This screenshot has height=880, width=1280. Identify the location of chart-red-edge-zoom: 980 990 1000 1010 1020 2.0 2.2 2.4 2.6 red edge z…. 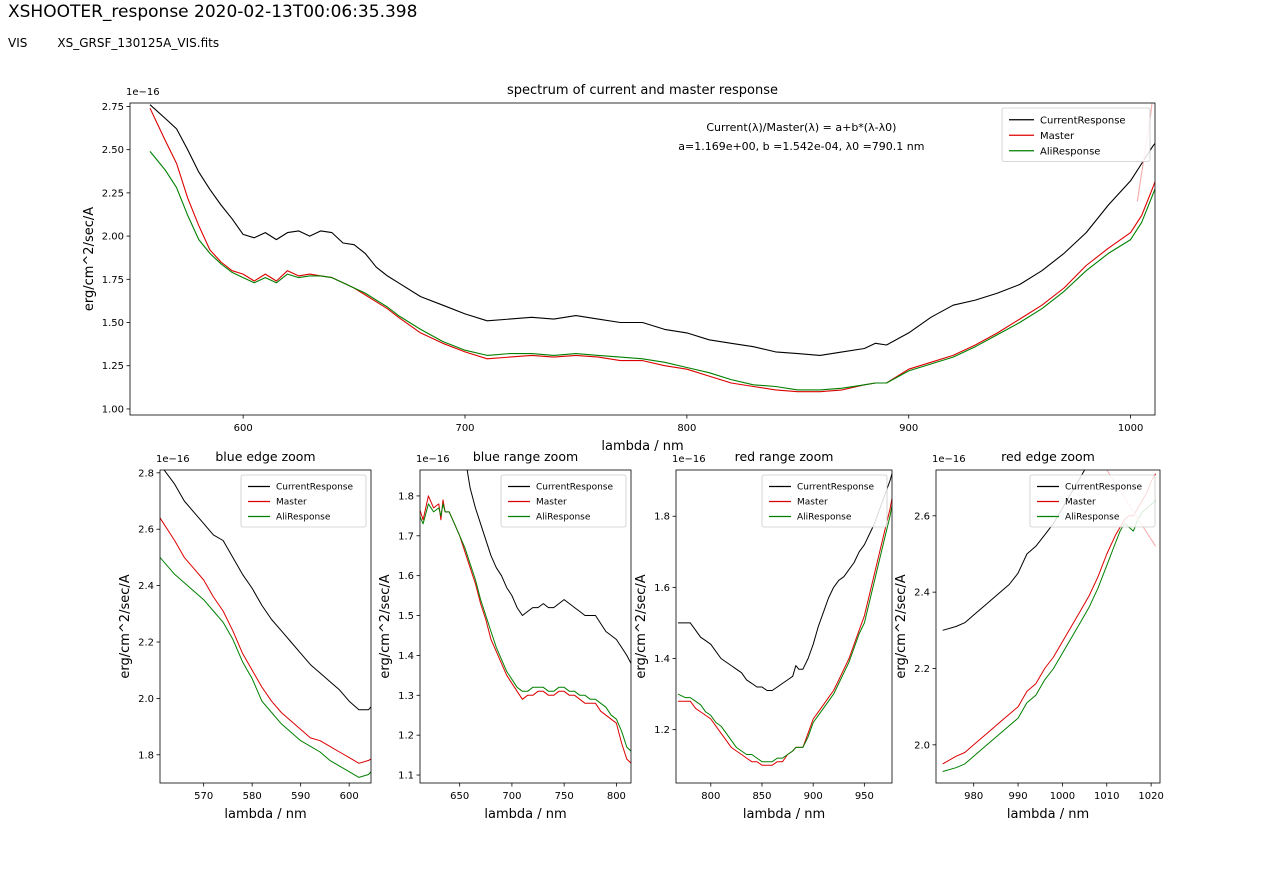
(1029, 635).